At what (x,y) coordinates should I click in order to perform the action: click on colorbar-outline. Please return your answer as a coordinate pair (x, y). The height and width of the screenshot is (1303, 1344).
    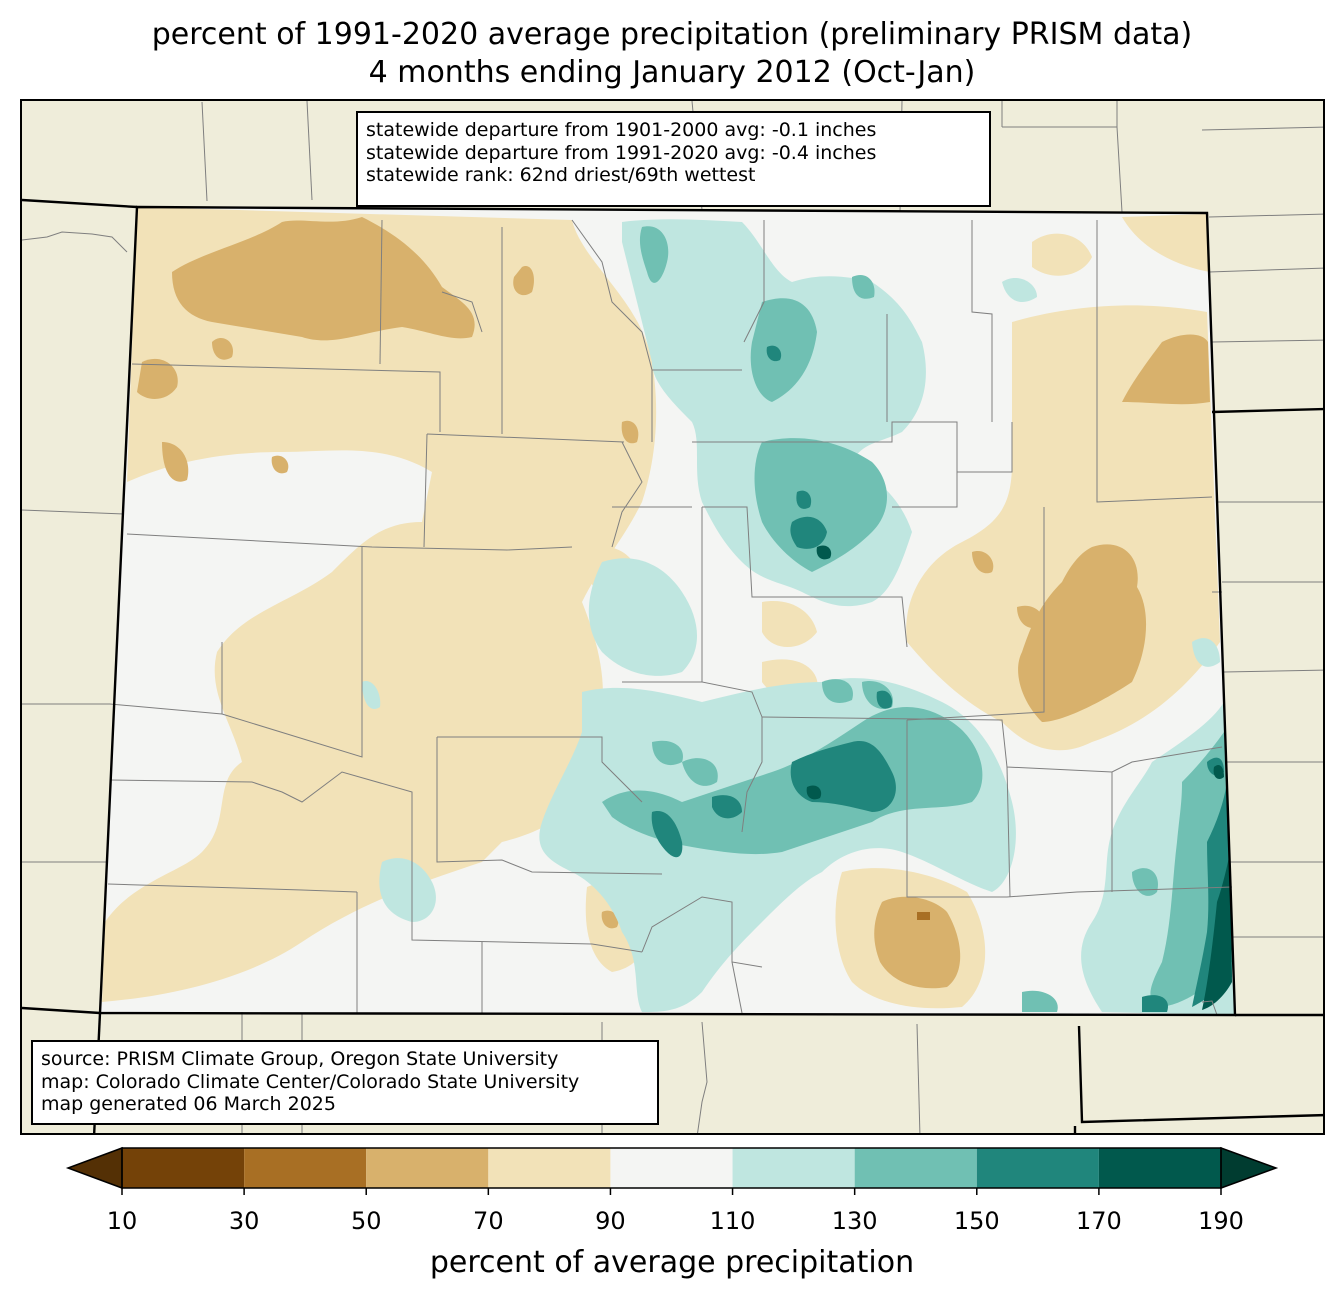
    Looking at the image, I should click on (671, 1168).